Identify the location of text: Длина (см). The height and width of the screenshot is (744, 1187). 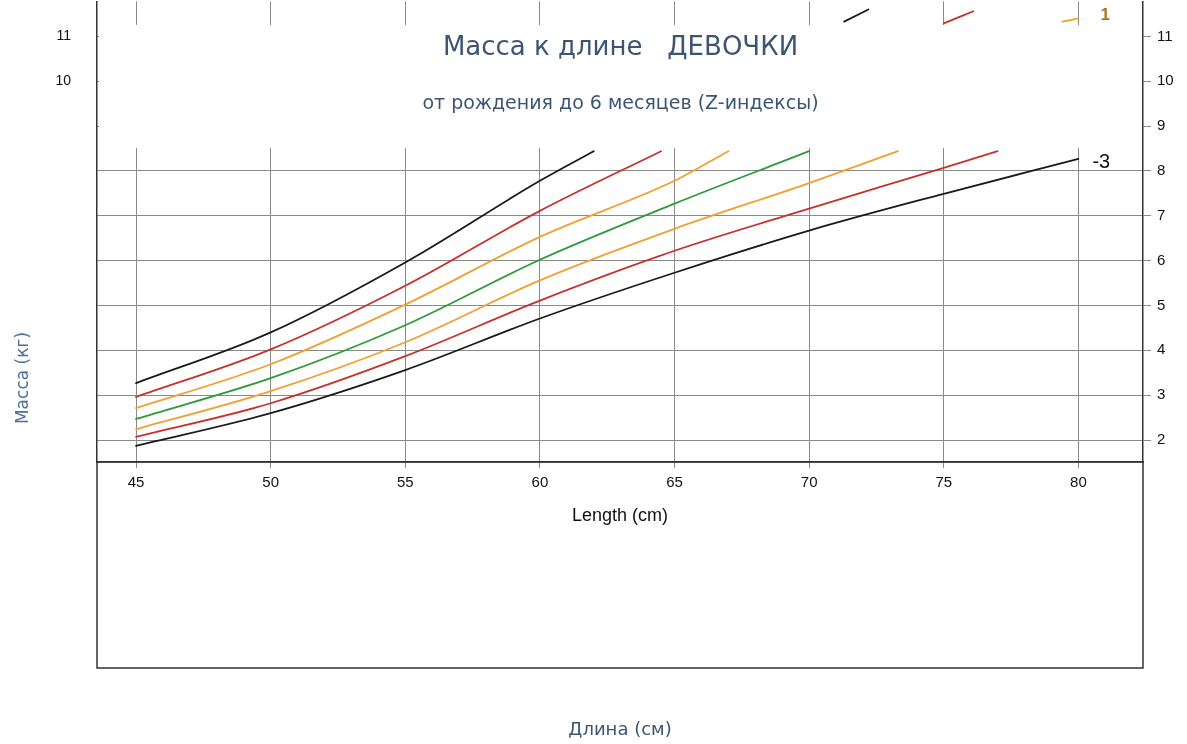
(620, 728).